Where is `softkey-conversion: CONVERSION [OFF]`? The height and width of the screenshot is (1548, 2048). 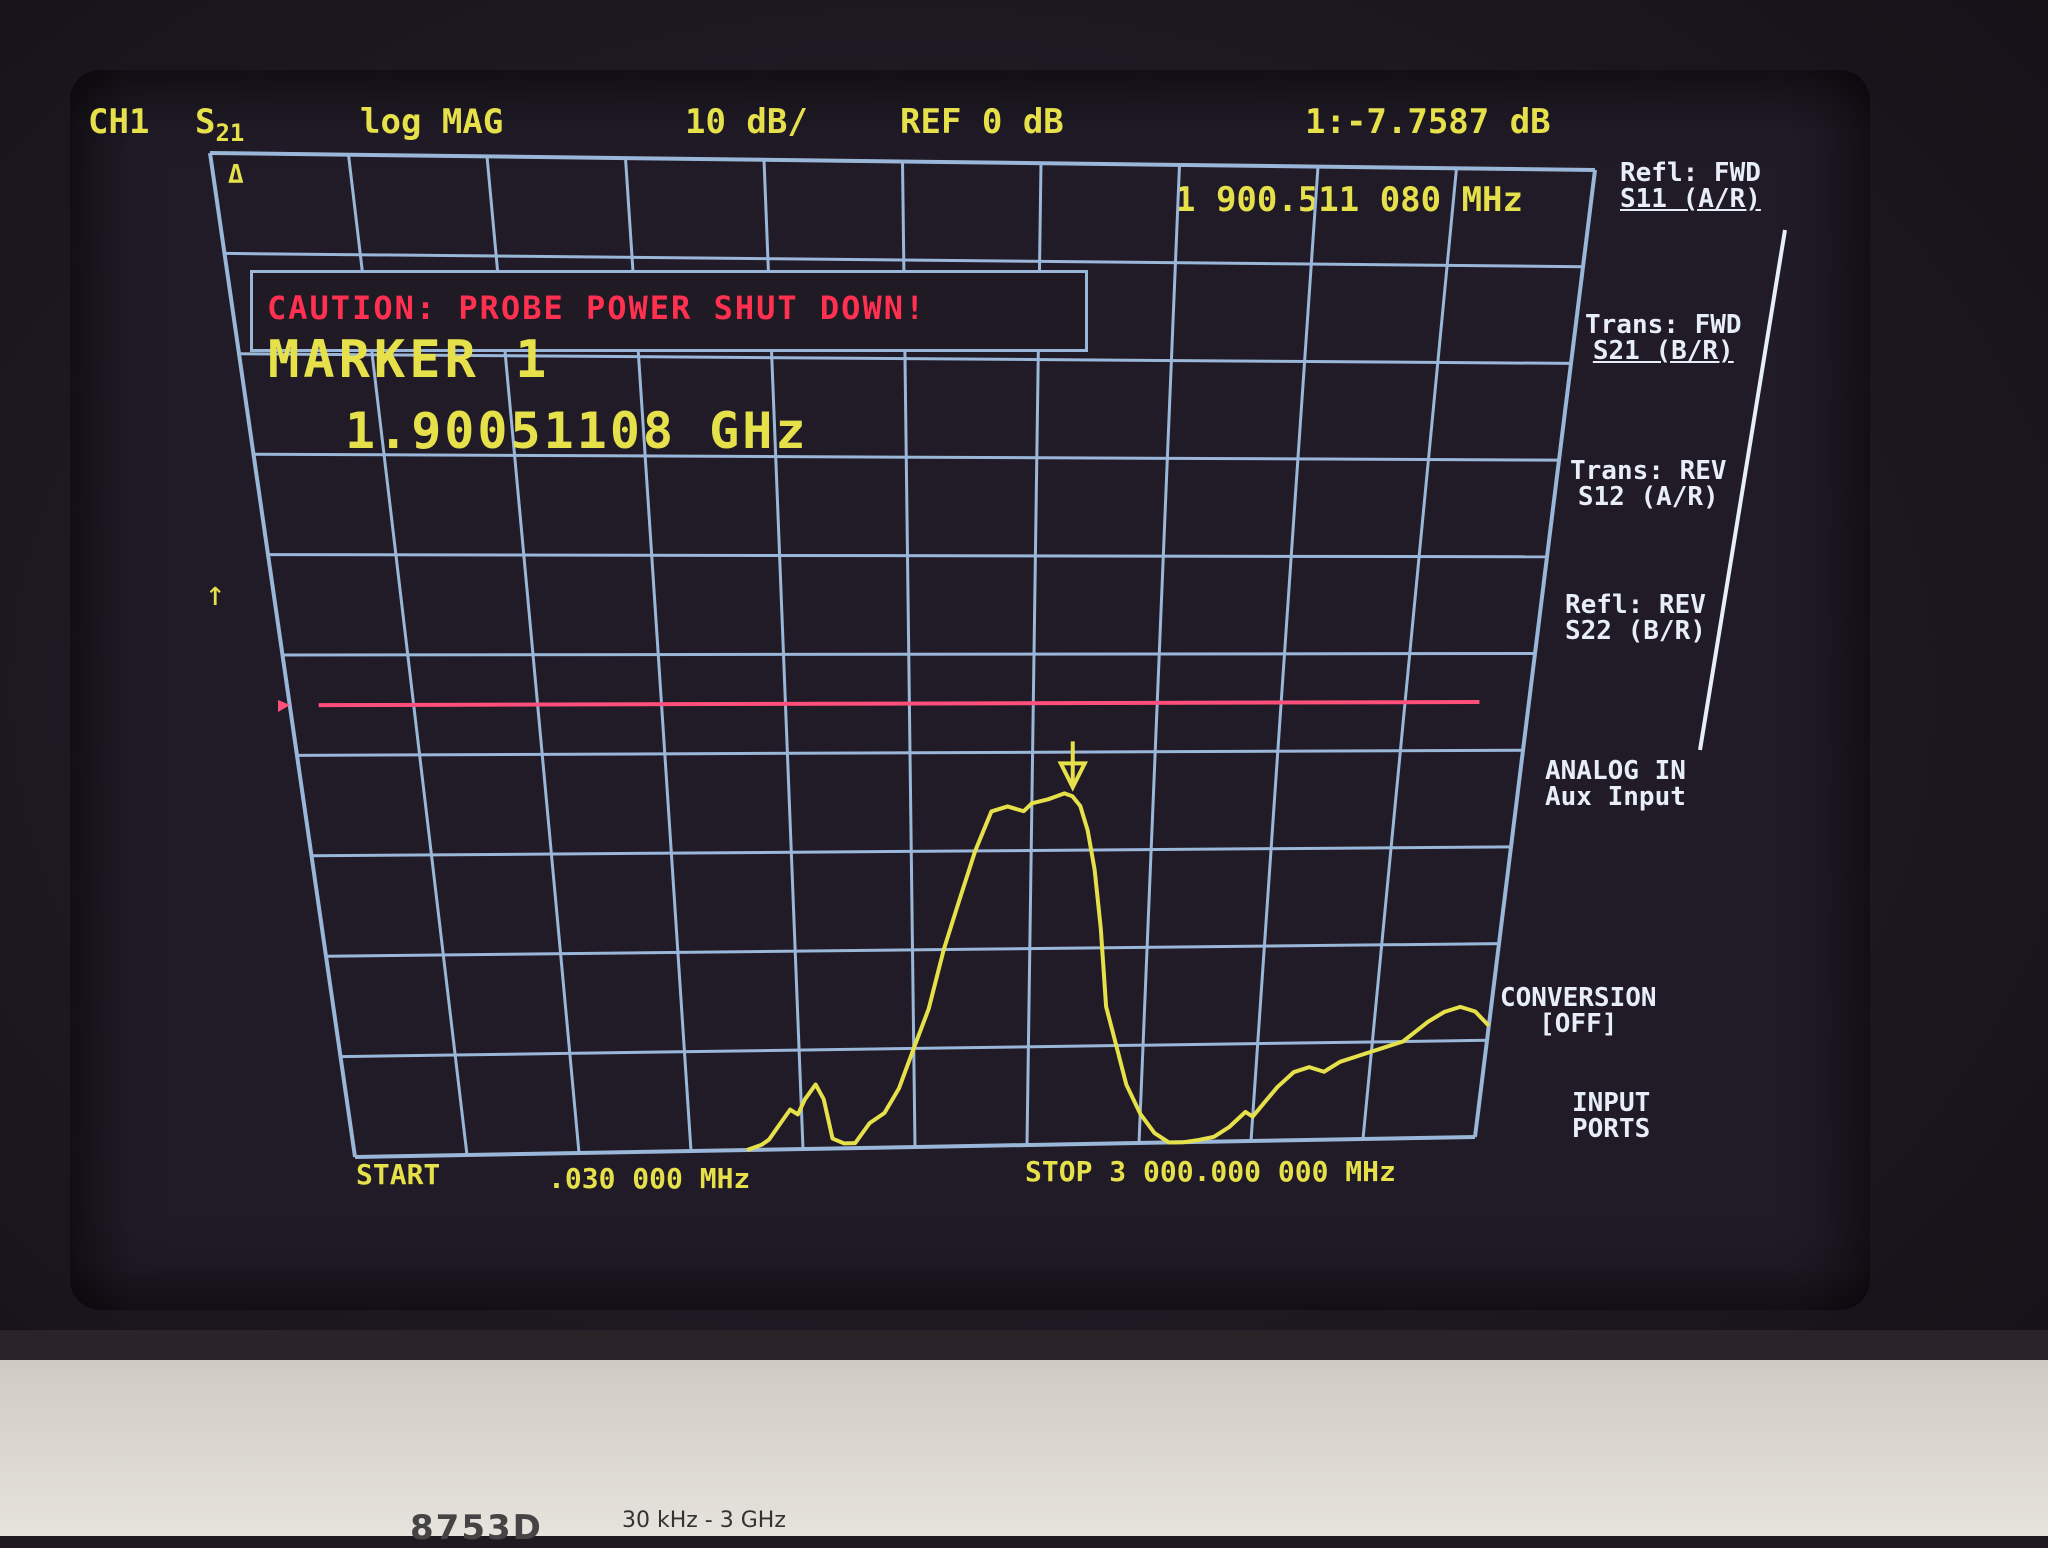
softkey-conversion: CONVERSION [OFF] is located at coordinates (1578, 1011).